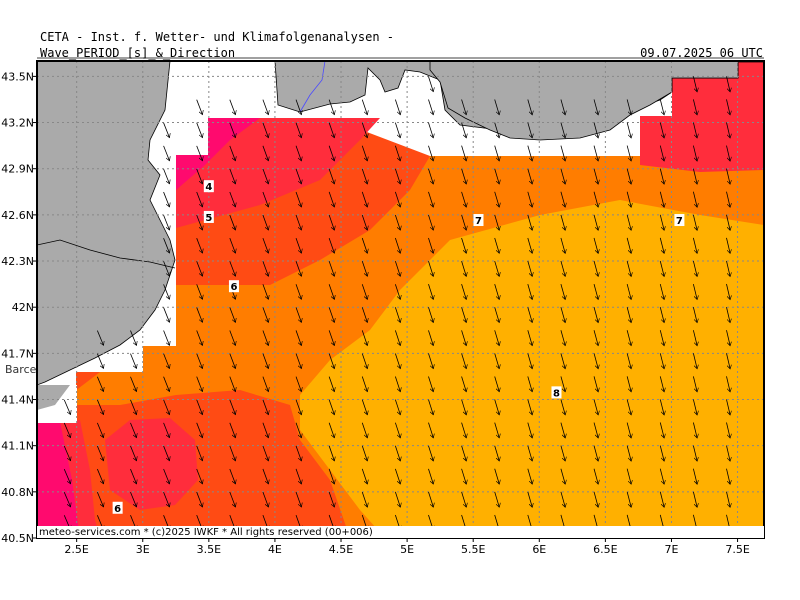 This screenshot has width=800, height=600. Describe the element at coordinates (233, 287) in the screenshot. I see `contour-label: 6` at that location.